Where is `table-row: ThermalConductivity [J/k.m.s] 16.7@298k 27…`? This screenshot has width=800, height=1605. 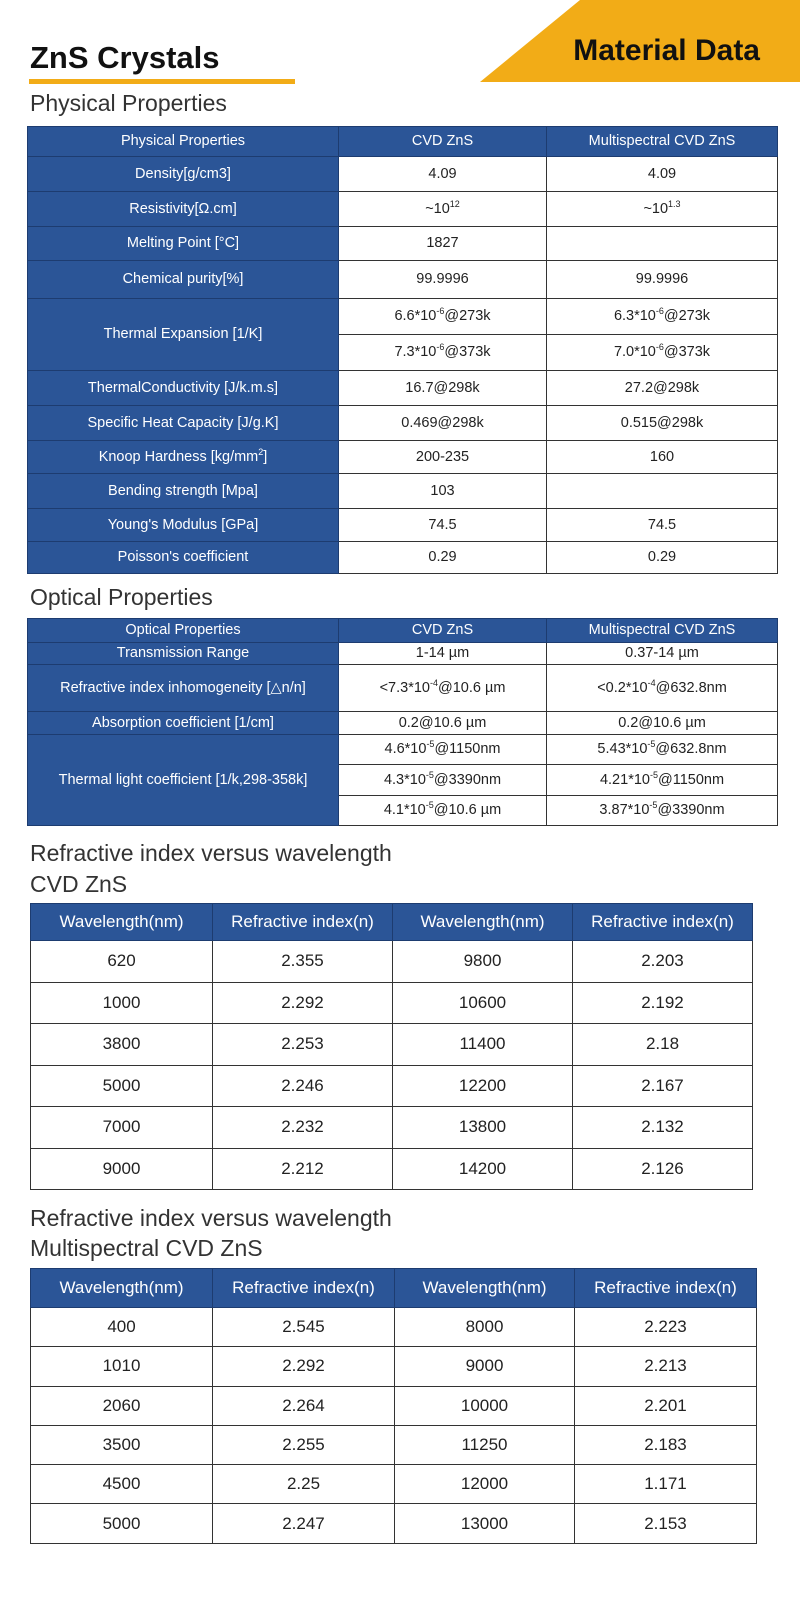 table-row: ThermalConductivity [J/k.m.s] 16.7@298k 27… is located at coordinates (402, 388).